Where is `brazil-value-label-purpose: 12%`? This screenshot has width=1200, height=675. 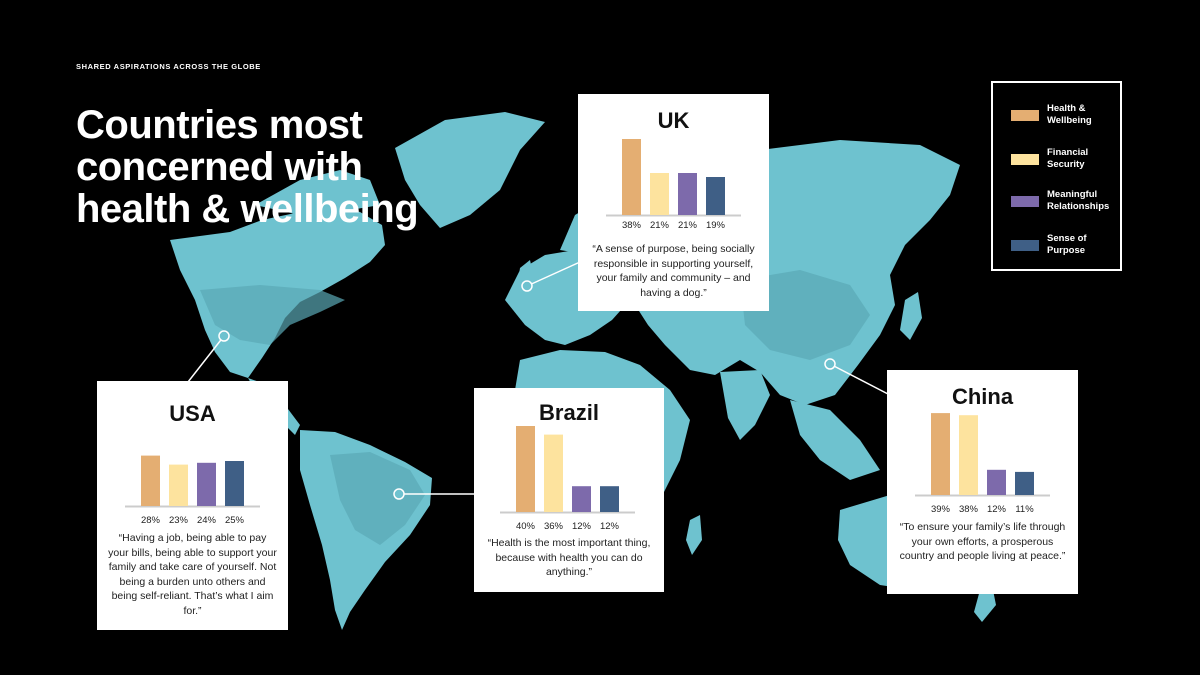
brazil-value-label-purpose: 12% is located at coordinates (610, 526).